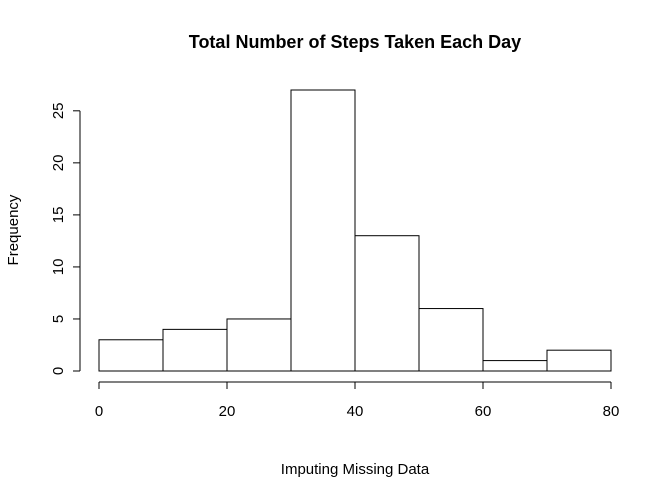 This screenshot has width=672, height=480. What do you see at coordinates (355, 411) in the screenshot?
I see `x-tick-label: 40` at bounding box center [355, 411].